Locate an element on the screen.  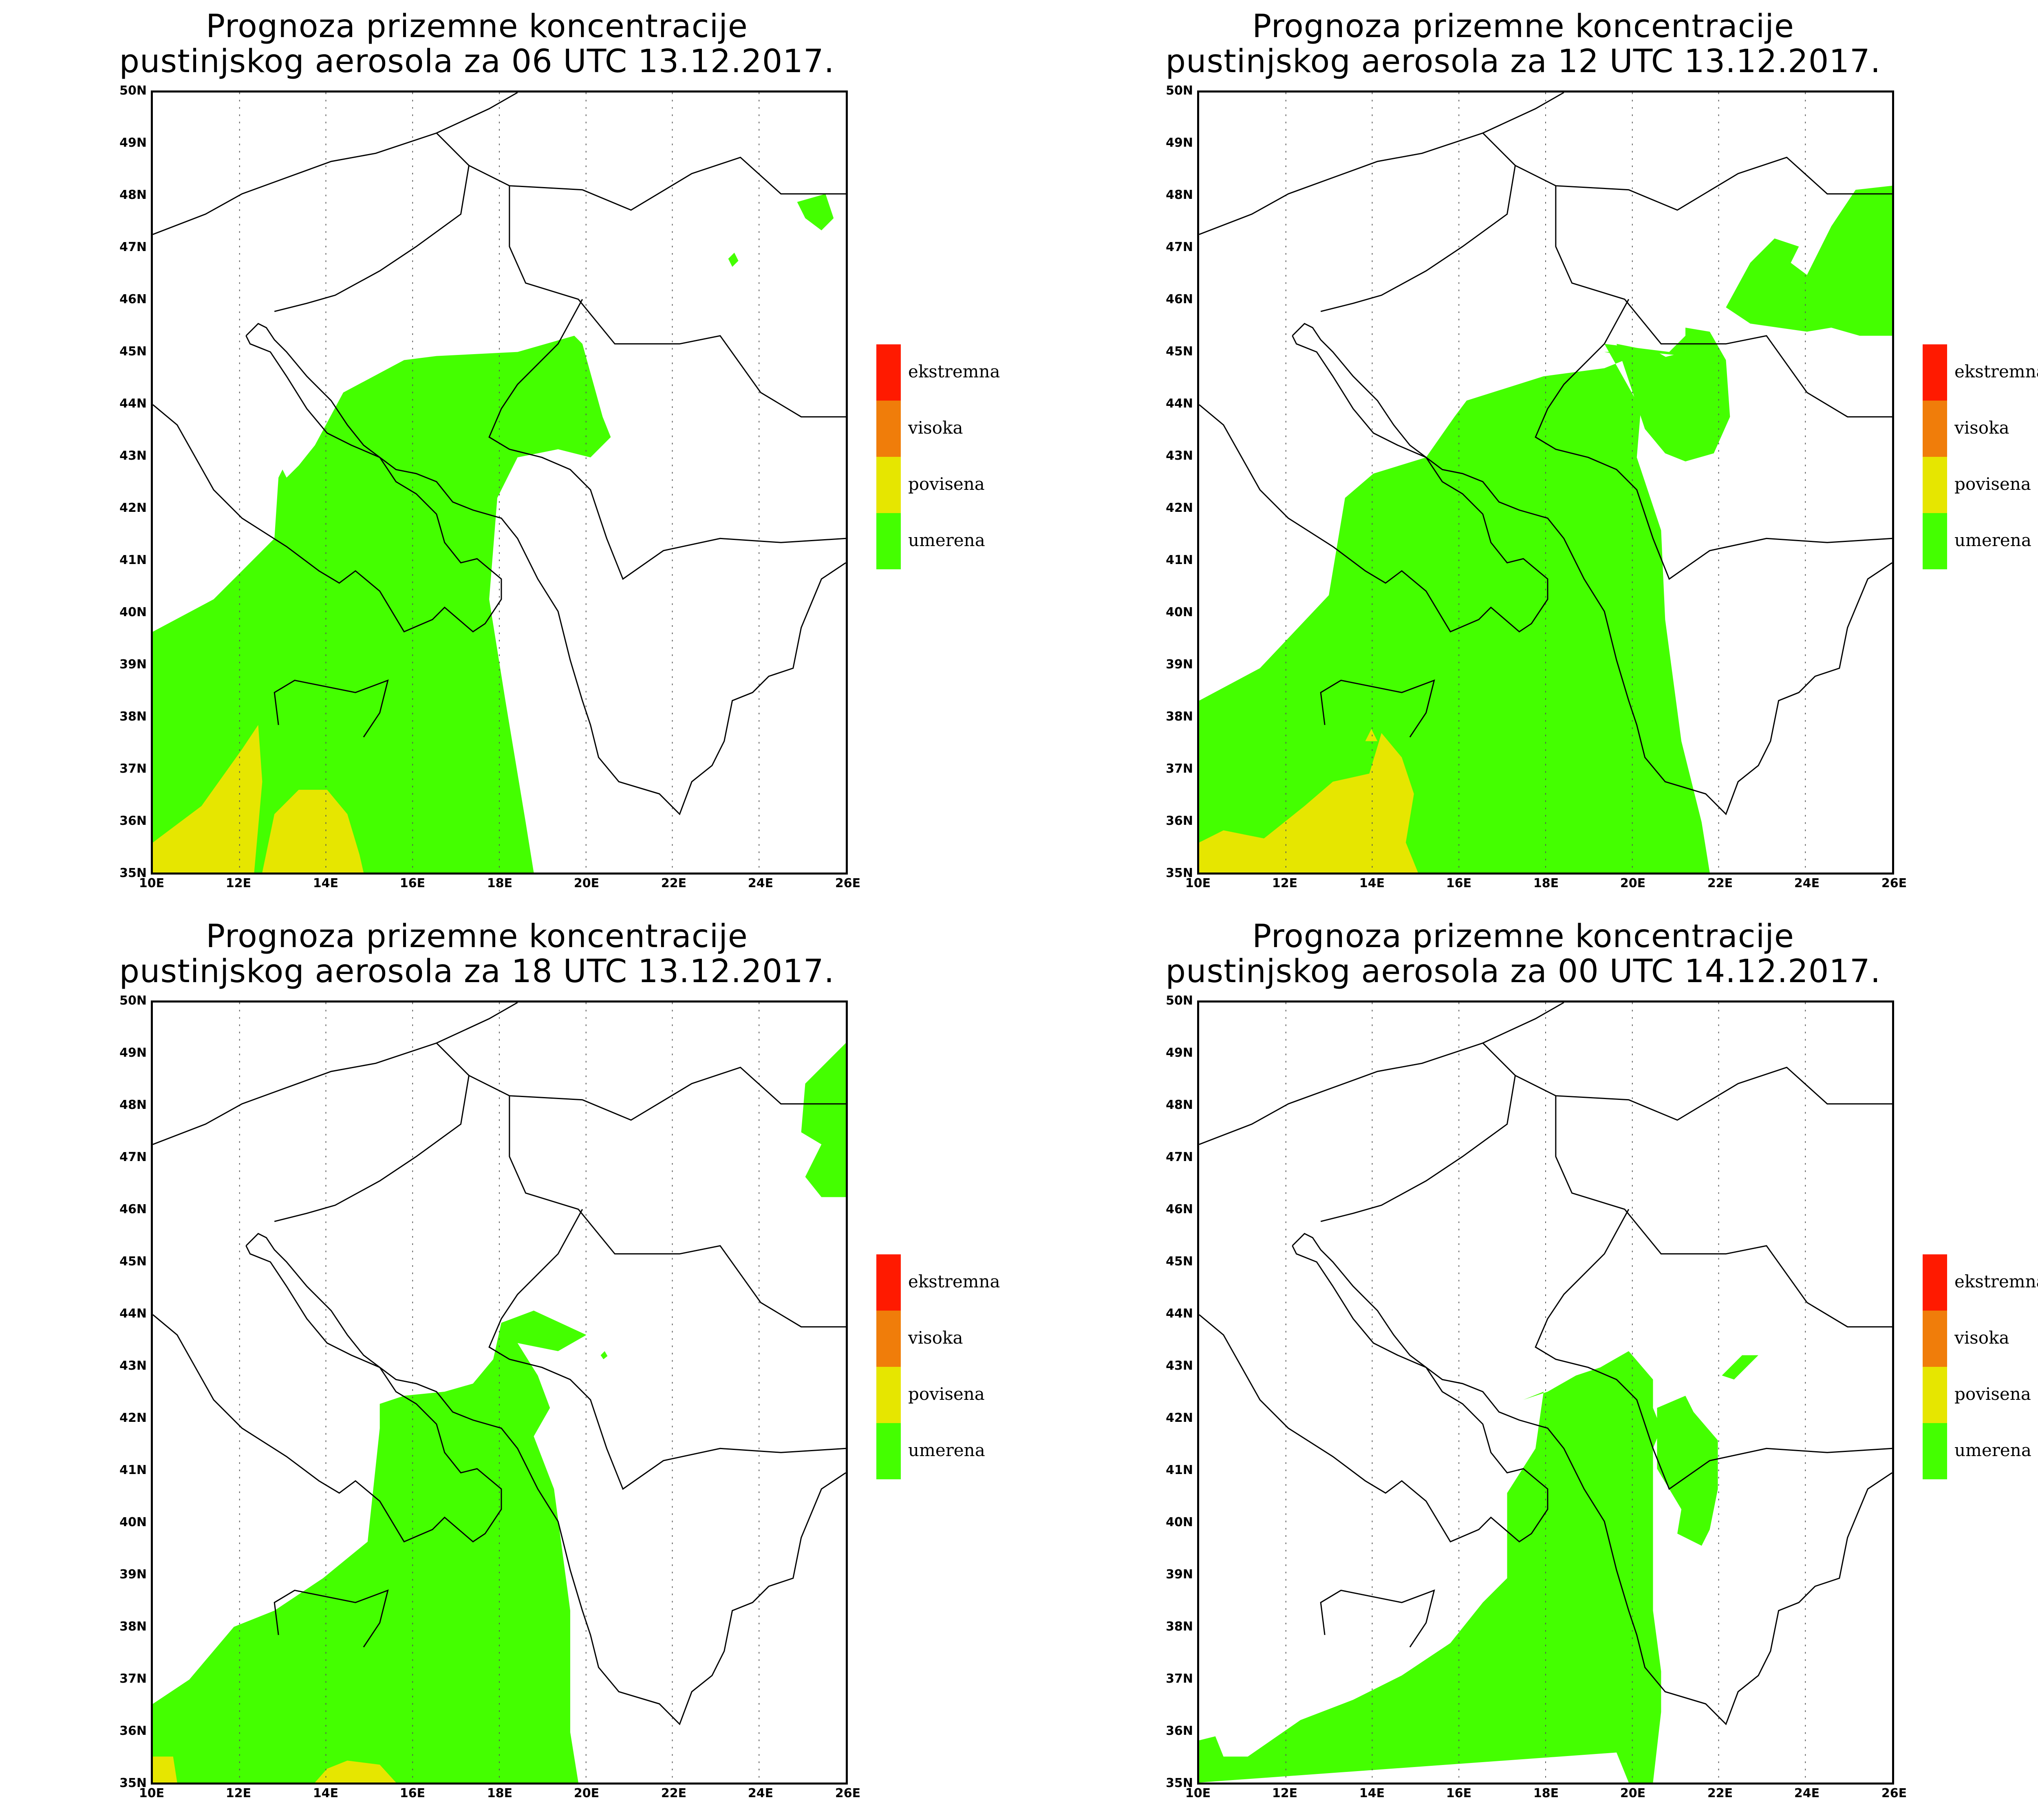
lat-label: 38N is located at coordinates (133, 1626).